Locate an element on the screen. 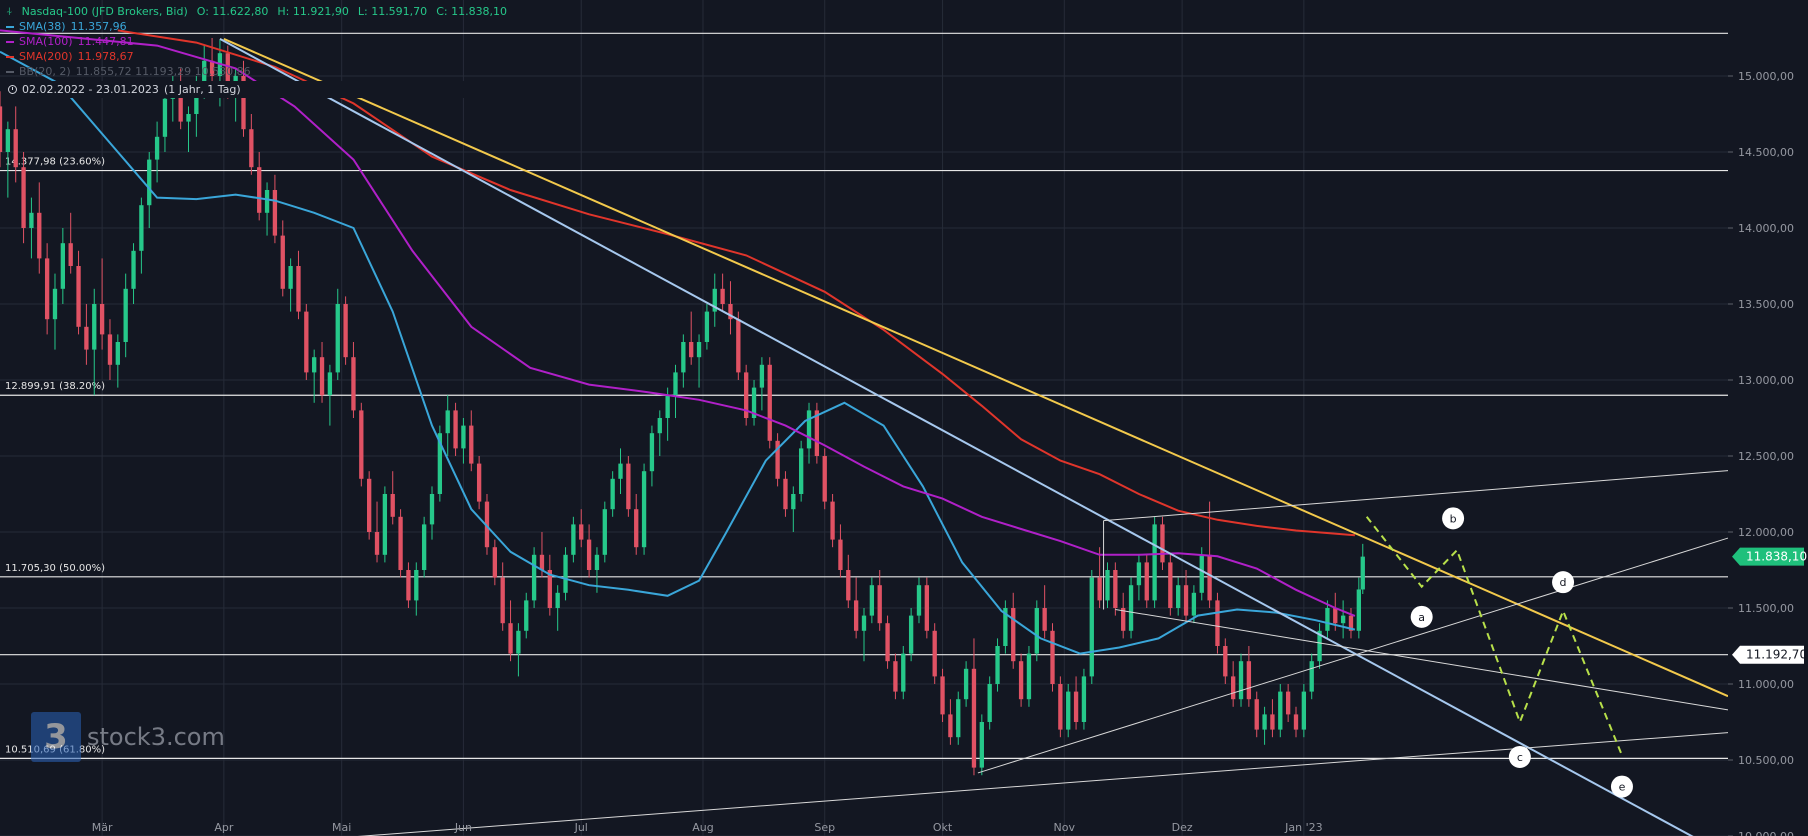  time-axis: Mär Apr Mai Jun Jul Aug Sep Okt Nov Dez Jan '23 is located at coordinates (707, 827).